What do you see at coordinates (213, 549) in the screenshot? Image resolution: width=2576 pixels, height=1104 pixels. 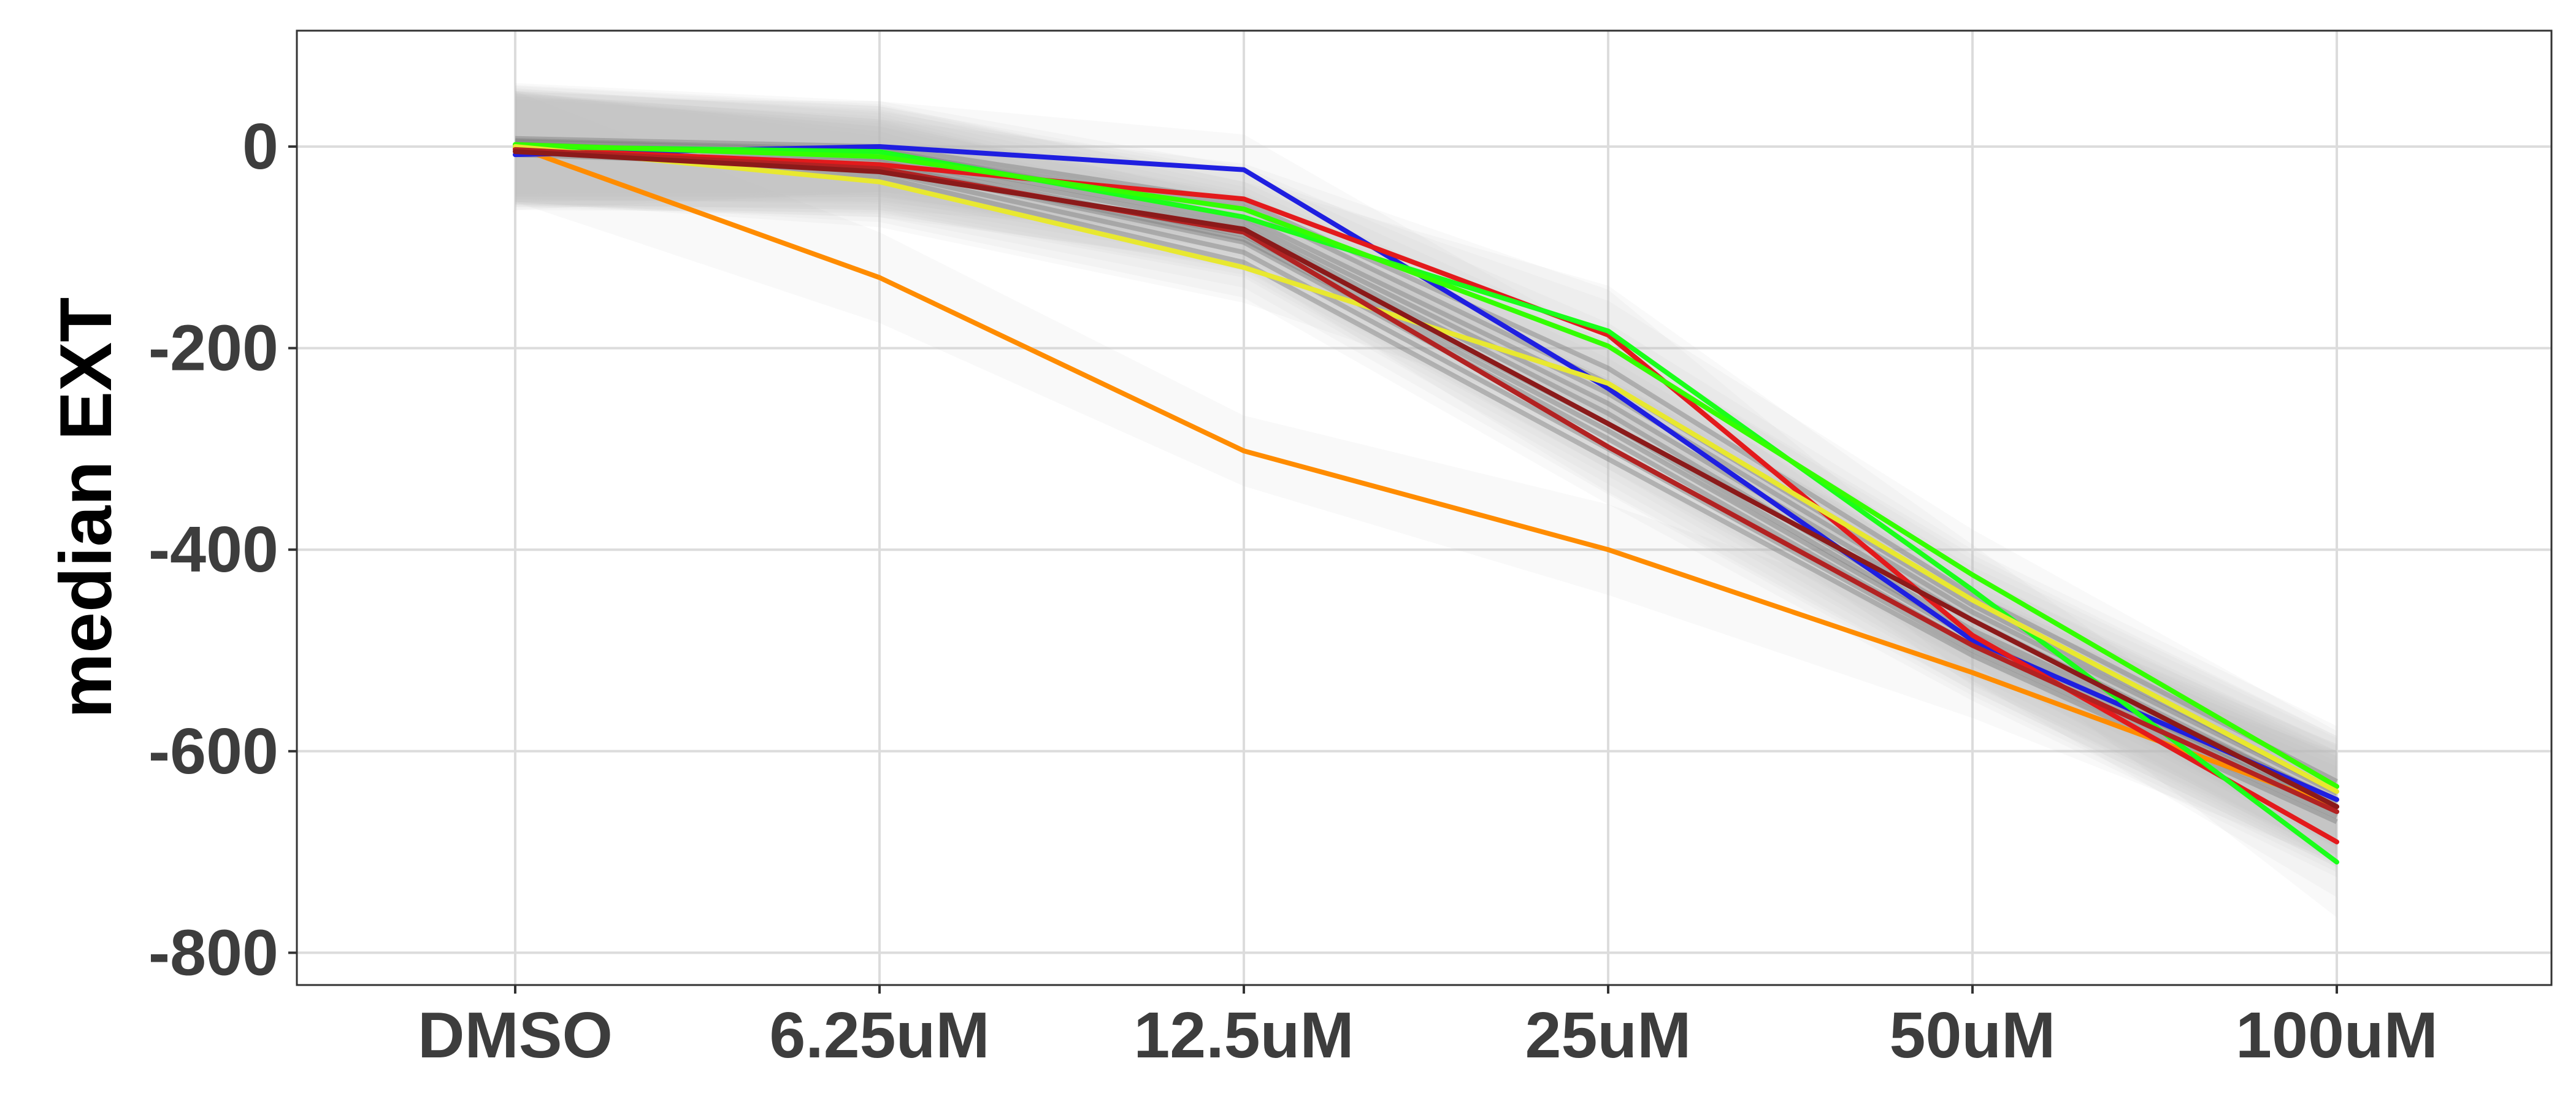 I see `y-tick-label: -400` at bounding box center [213, 549].